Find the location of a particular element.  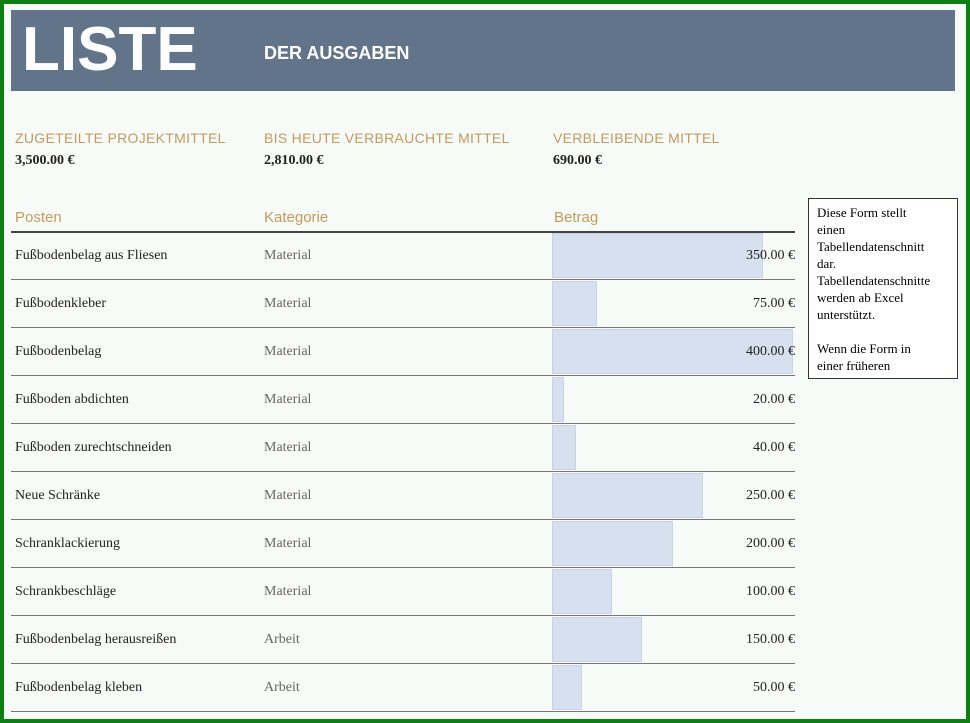

item-cell: Fußboden abdichten is located at coordinates (72, 399).